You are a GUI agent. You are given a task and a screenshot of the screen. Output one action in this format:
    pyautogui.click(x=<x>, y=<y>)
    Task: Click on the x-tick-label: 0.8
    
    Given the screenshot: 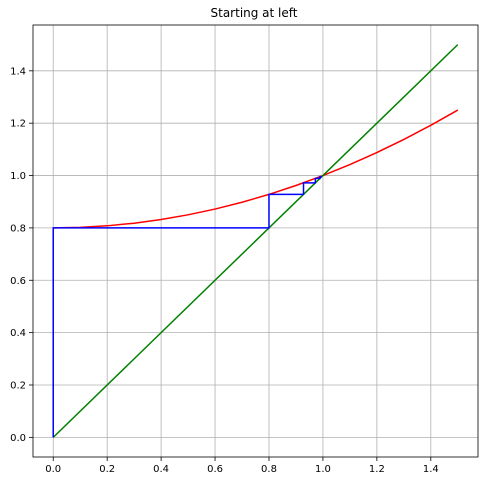 What is the action you would take?
    pyautogui.click(x=269, y=469)
    